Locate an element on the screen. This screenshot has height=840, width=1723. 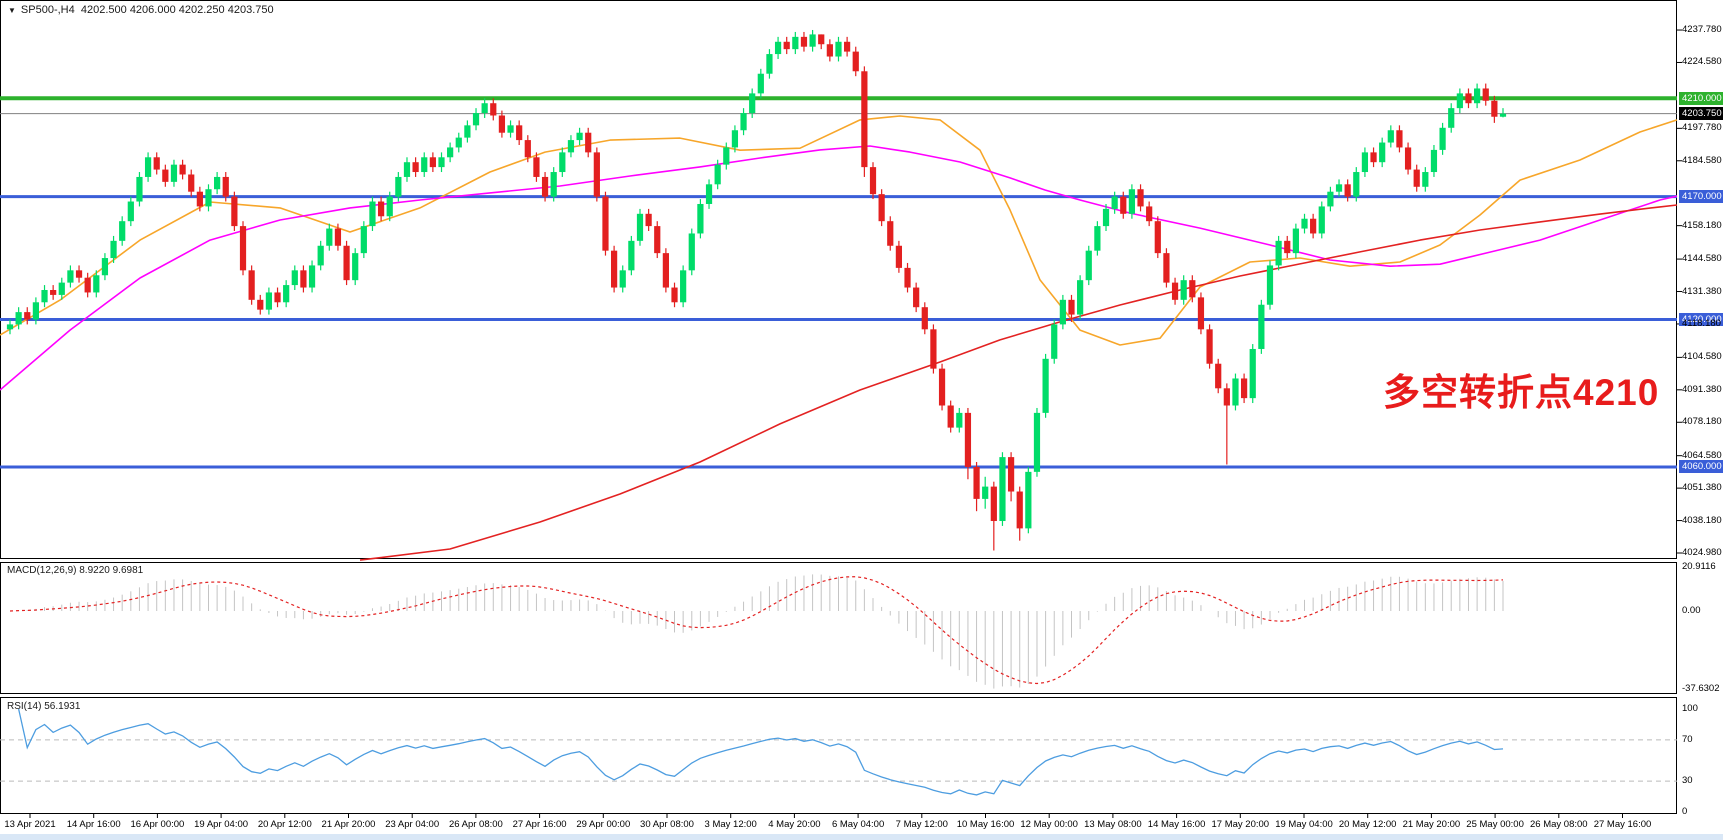
rsi-panel-border is located at coordinates (838, 755).